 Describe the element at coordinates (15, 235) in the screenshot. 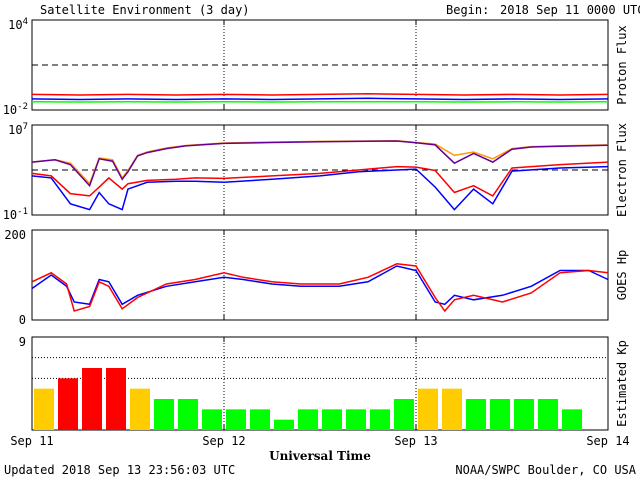

I see `y-tick-top: 200` at that location.